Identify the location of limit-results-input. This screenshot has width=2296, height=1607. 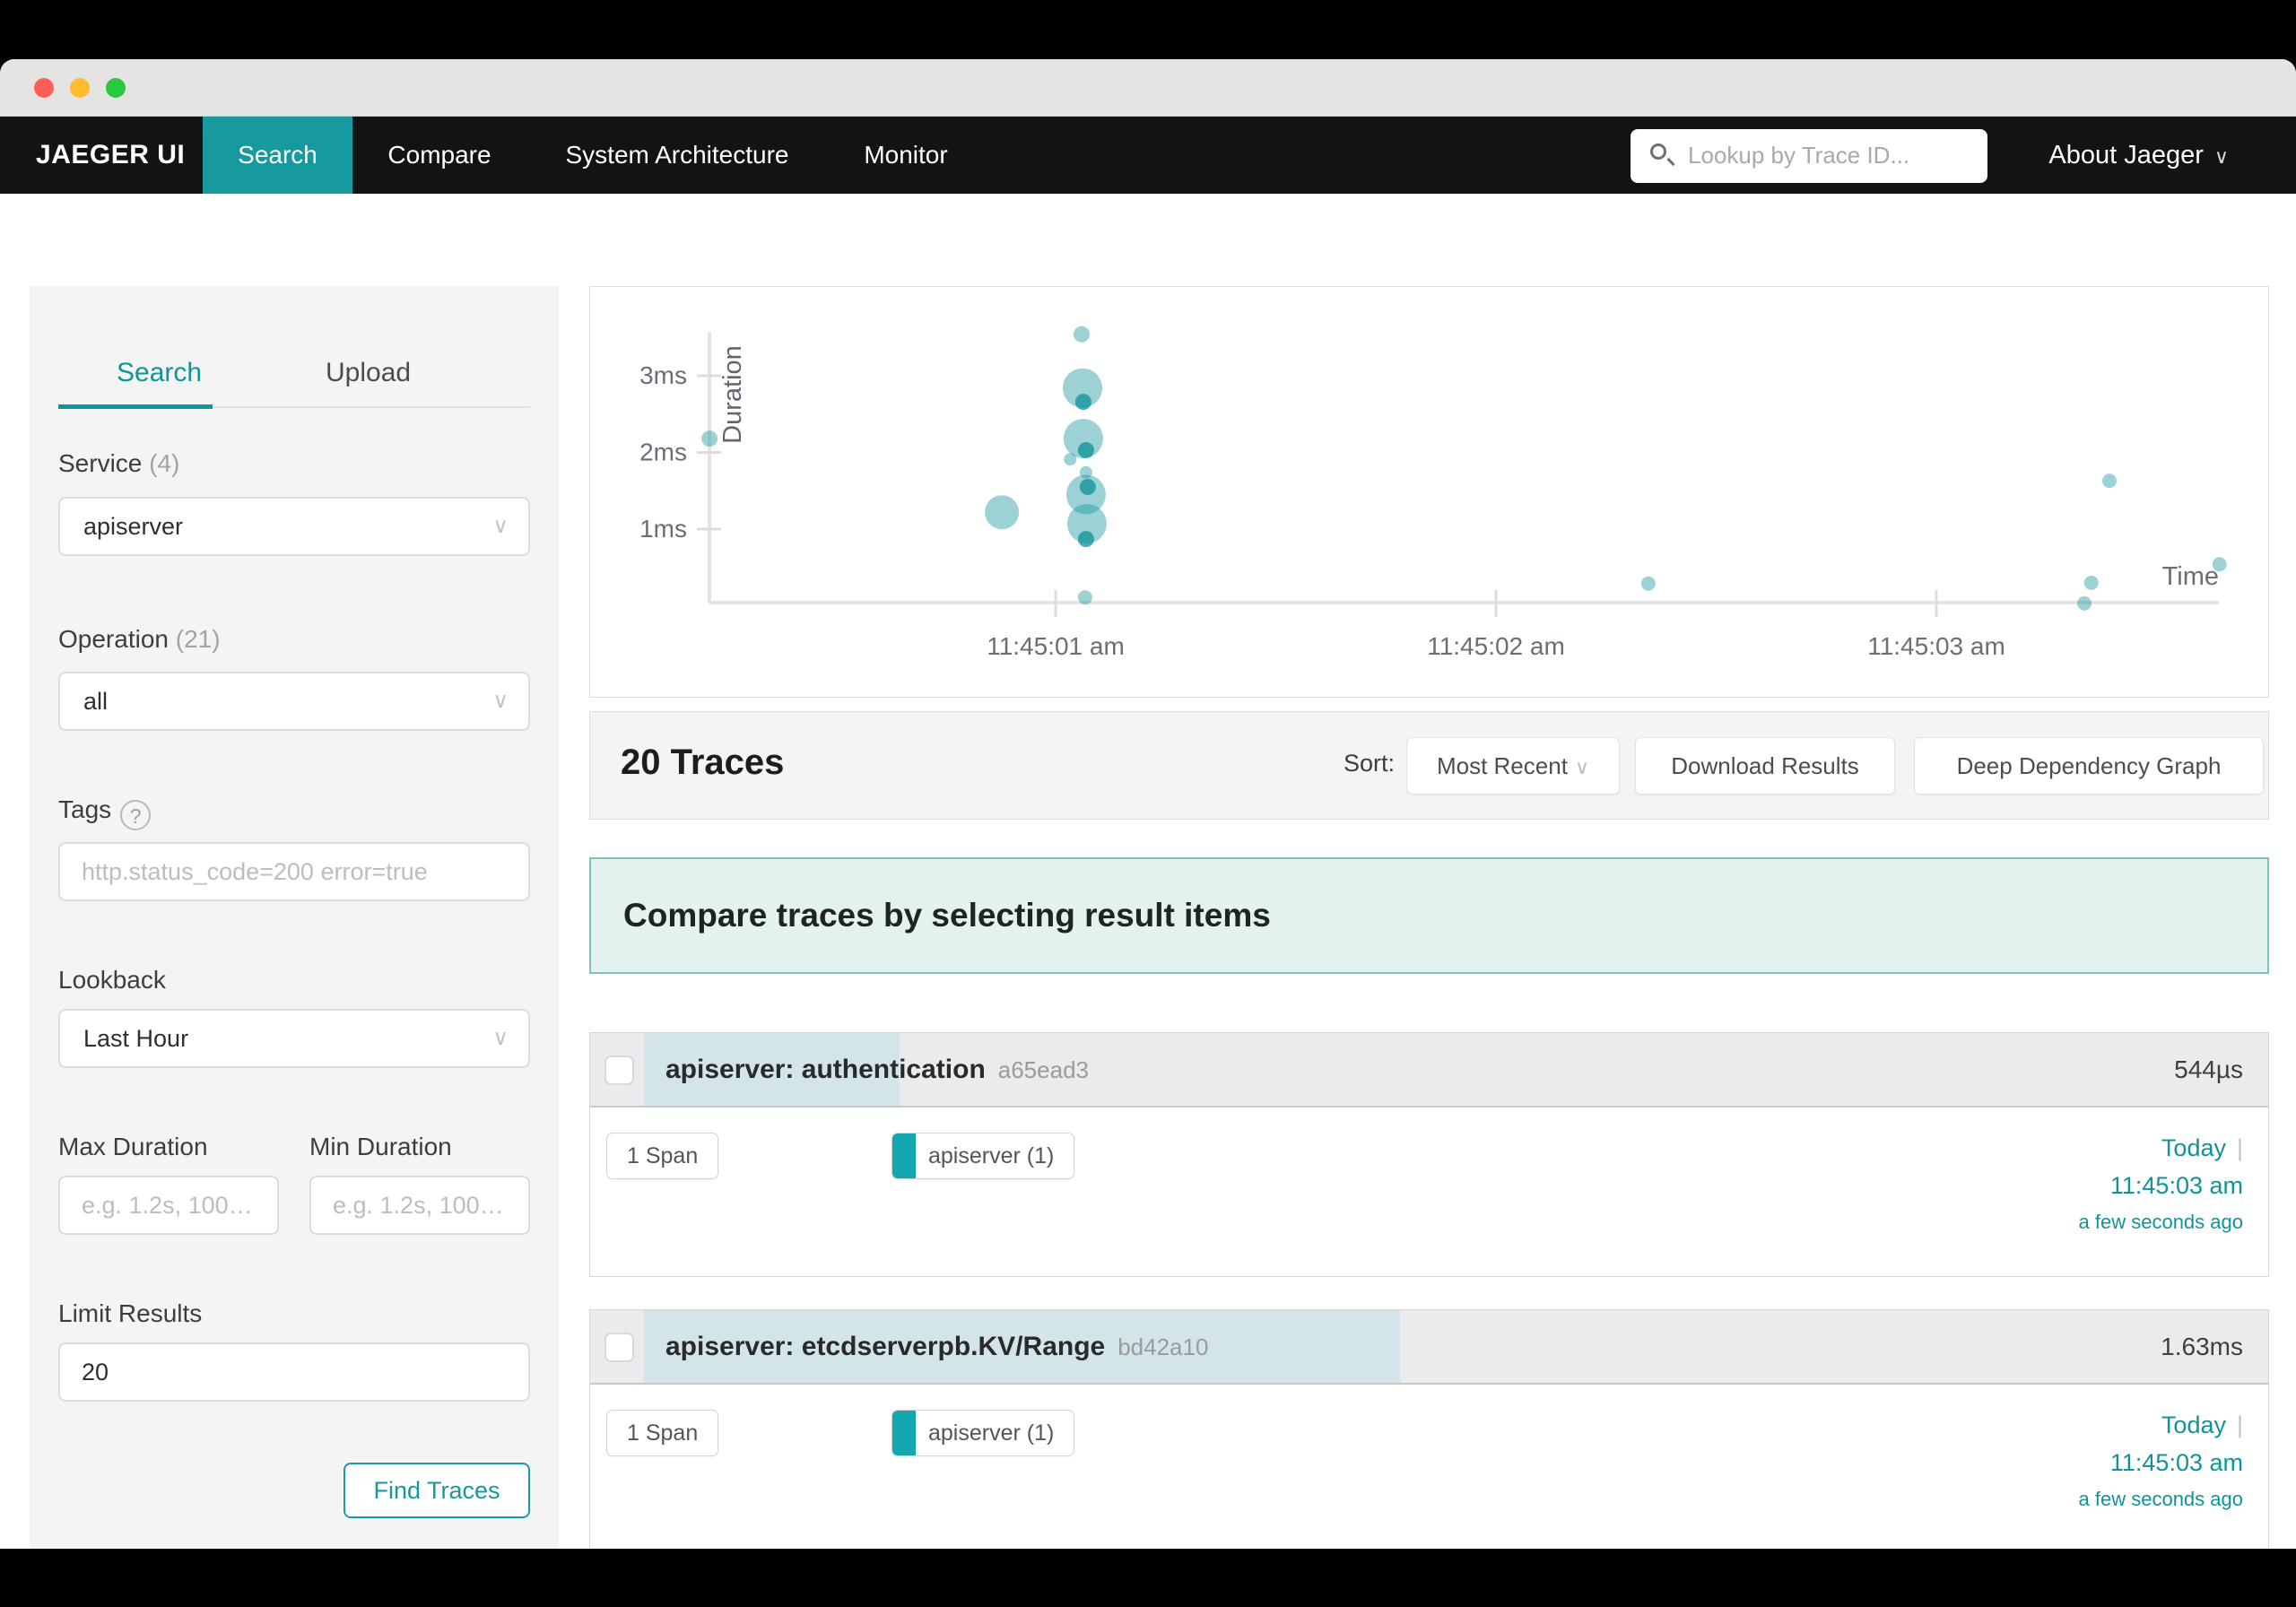
(294, 1372).